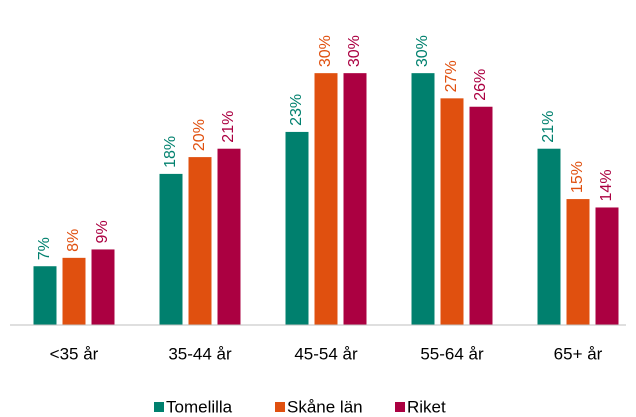  Describe the element at coordinates (480, 85) in the screenshot. I see `data-label: 26%` at that location.